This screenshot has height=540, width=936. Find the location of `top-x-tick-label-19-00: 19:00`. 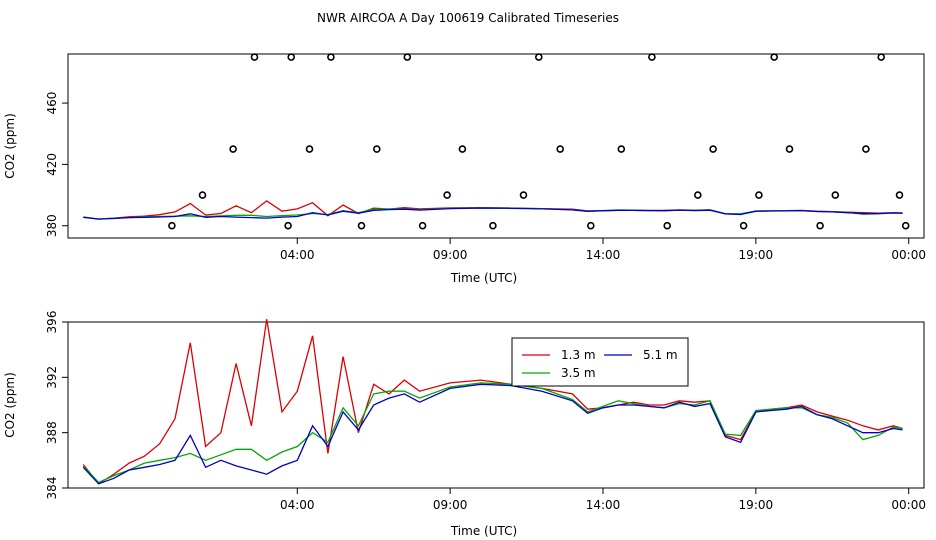

top-x-tick-label-19-00: 19:00 is located at coordinates (756, 255).